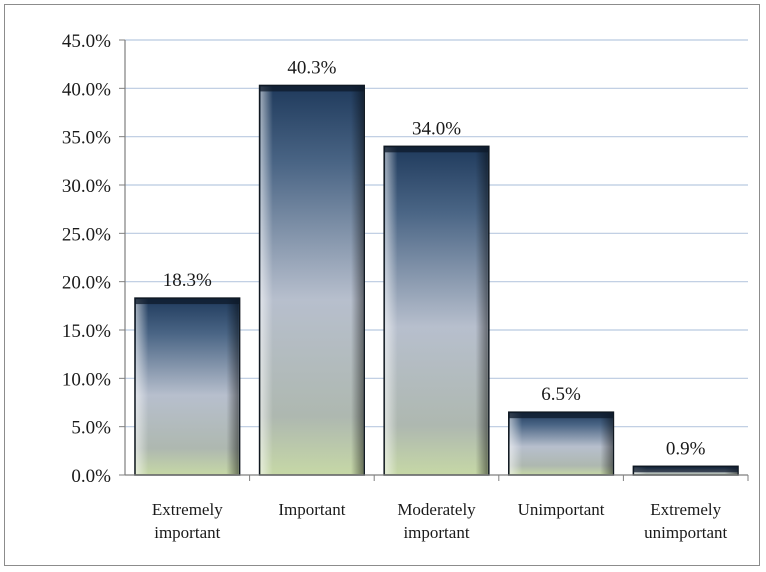  I want to click on y-tick-label: 40.0%, so click(86, 89).